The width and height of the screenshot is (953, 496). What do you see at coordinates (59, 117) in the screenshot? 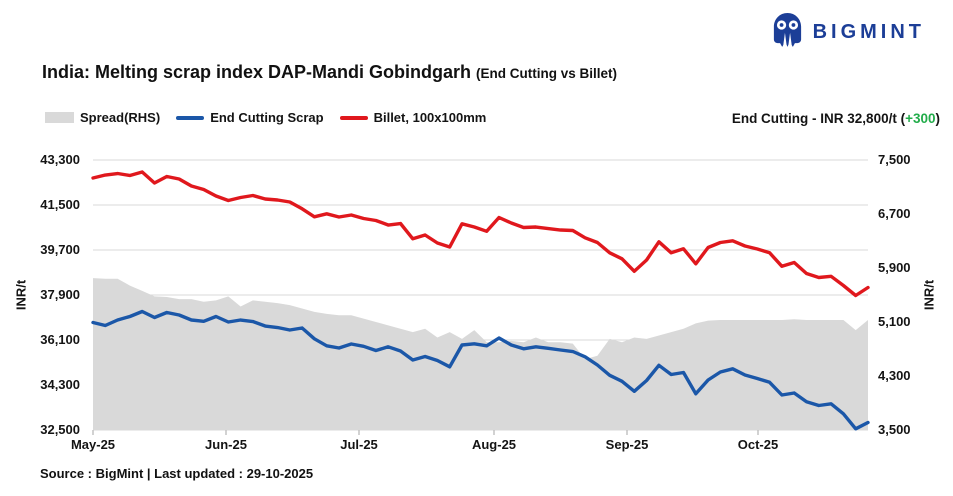
I see `spread-area-swatch` at bounding box center [59, 117].